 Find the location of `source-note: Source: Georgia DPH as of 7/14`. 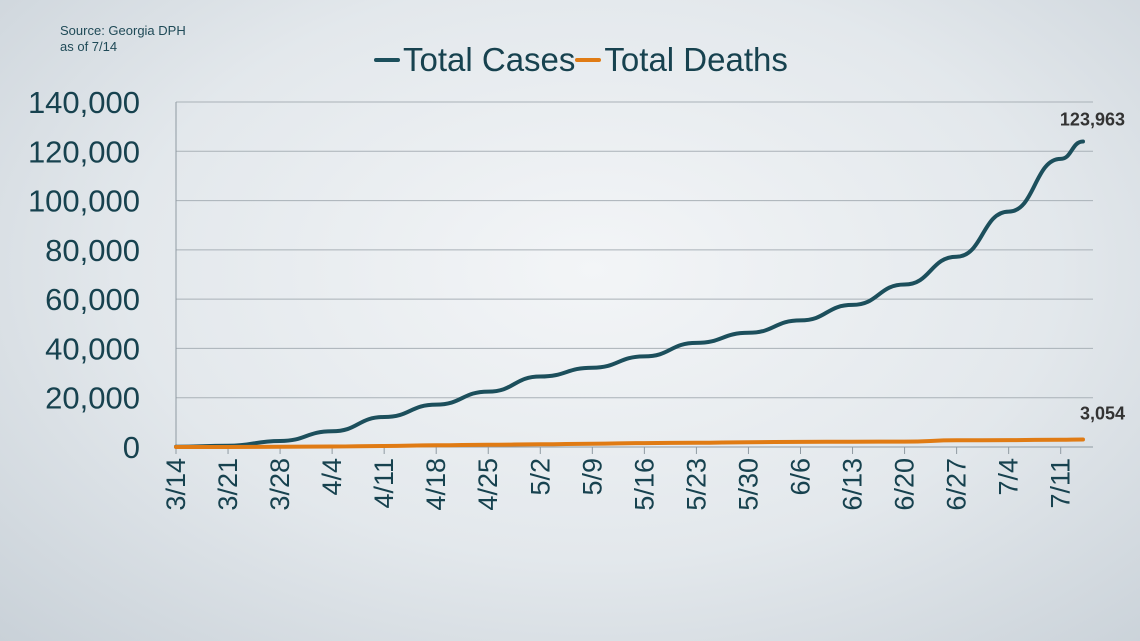

source-note: Source: Georgia DPH as of 7/14 is located at coordinates (123, 39).